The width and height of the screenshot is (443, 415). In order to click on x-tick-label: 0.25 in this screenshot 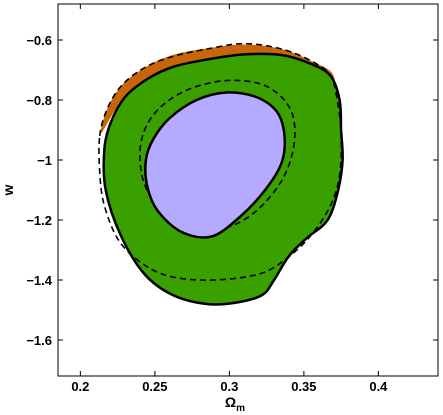, I will do `click(154, 386)`.